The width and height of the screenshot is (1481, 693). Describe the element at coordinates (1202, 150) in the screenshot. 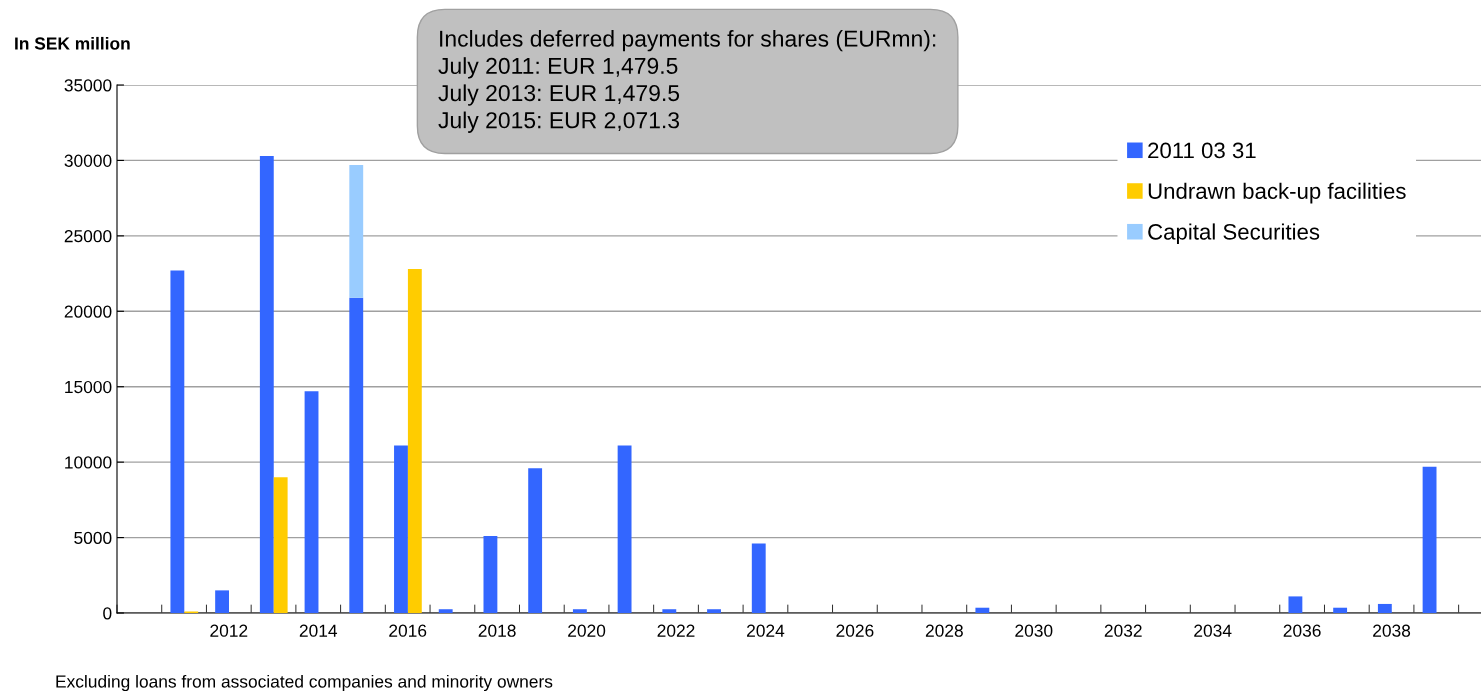

I see `legend-label: 2011 03 31` at that location.